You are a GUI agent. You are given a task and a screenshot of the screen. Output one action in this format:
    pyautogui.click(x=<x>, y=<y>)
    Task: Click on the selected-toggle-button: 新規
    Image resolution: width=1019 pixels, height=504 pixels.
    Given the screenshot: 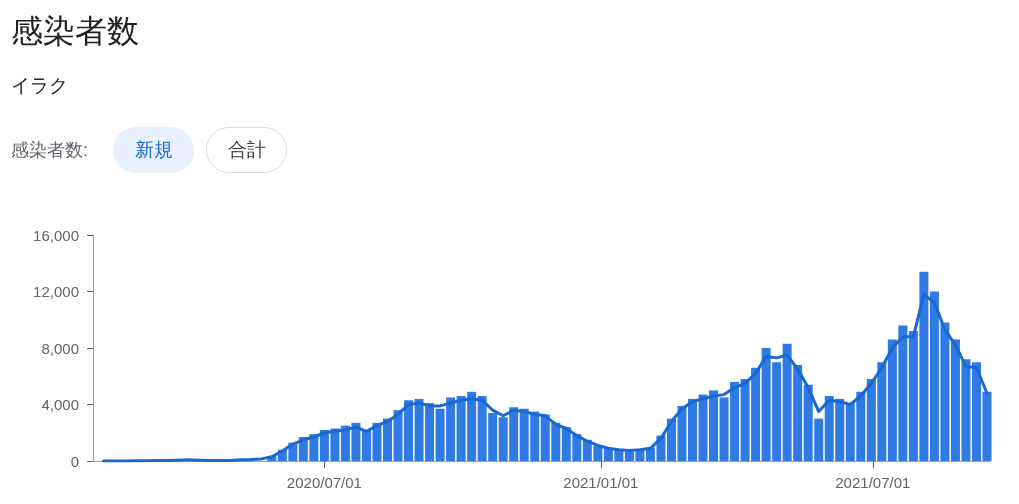 What is the action you would take?
    pyautogui.click(x=153, y=150)
    